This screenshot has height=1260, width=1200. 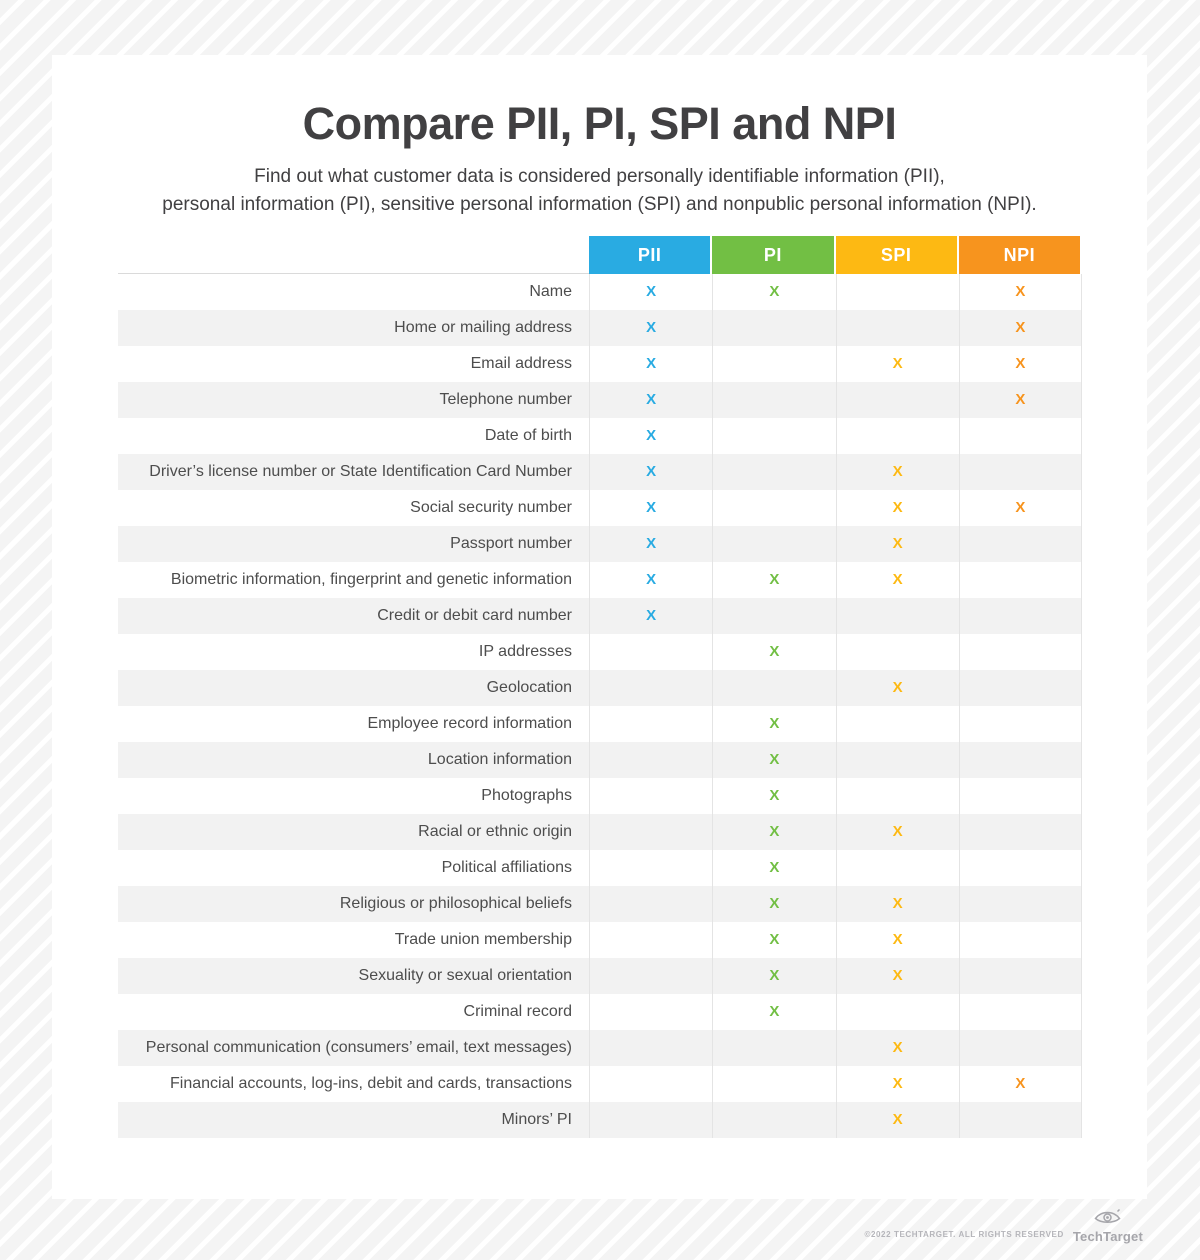 I want to click on row-label: Religious or philosophical beliefs, so click(x=455, y=903).